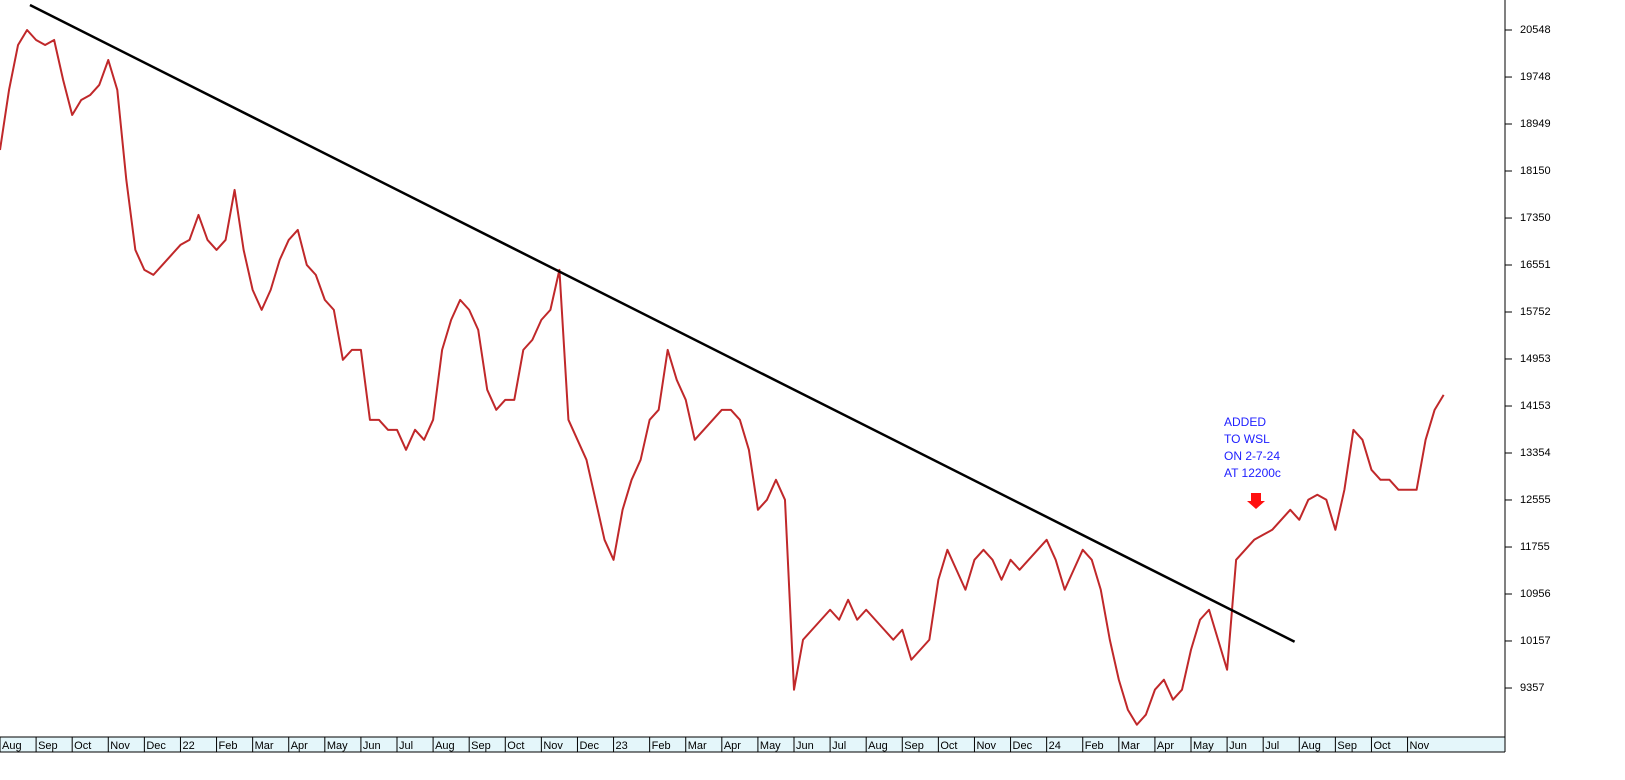 This screenshot has width=1625, height=780. What do you see at coordinates (1535, 218) in the screenshot?
I see `y-tick-label: 17350` at bounding box center [1535, 218].